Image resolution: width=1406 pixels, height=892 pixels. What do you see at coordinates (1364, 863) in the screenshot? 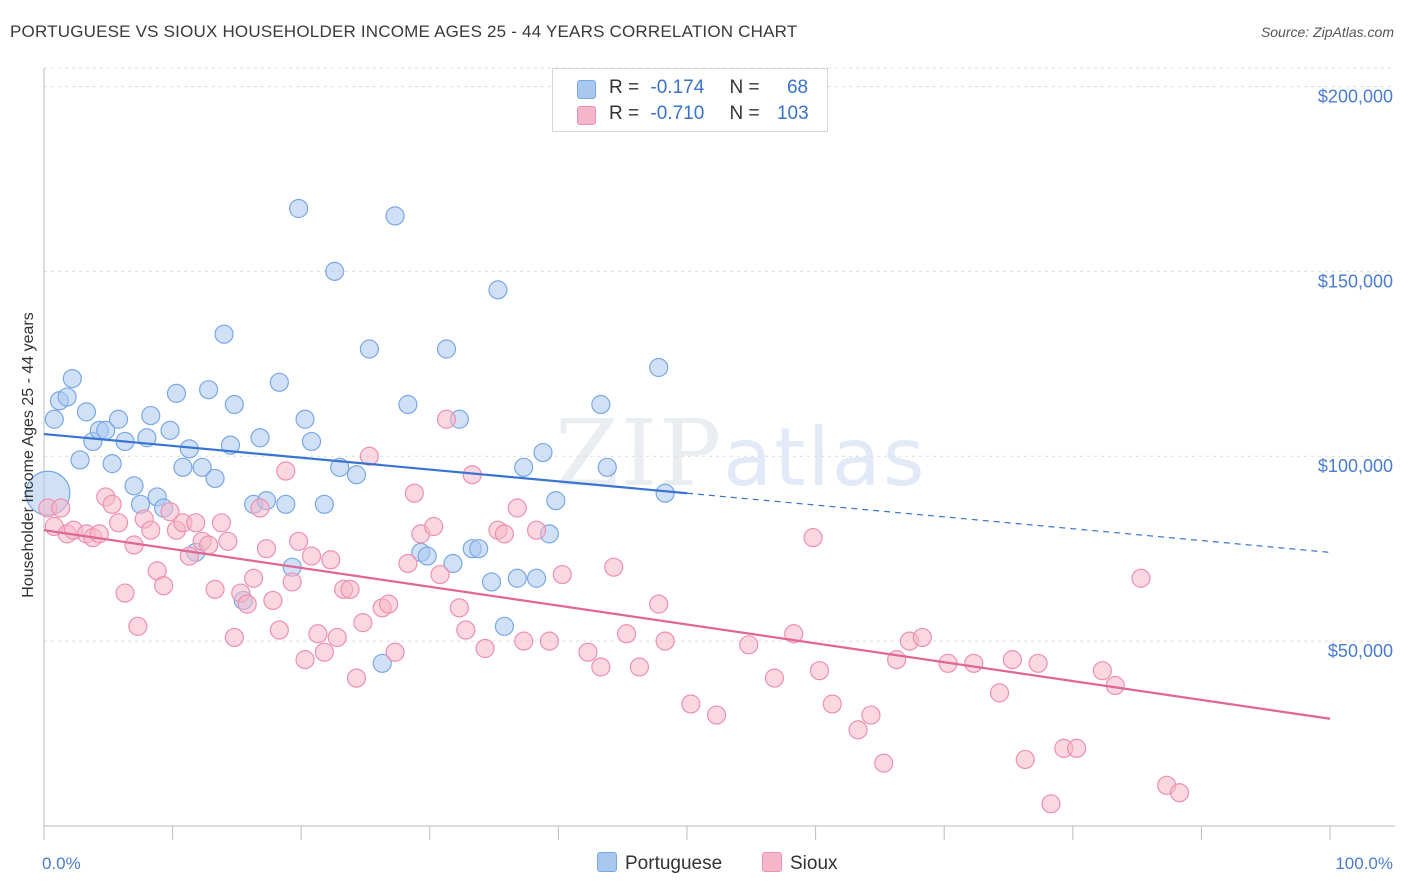
I see `x-tick-label: 100.0%` at bounding box center [1364, 863].